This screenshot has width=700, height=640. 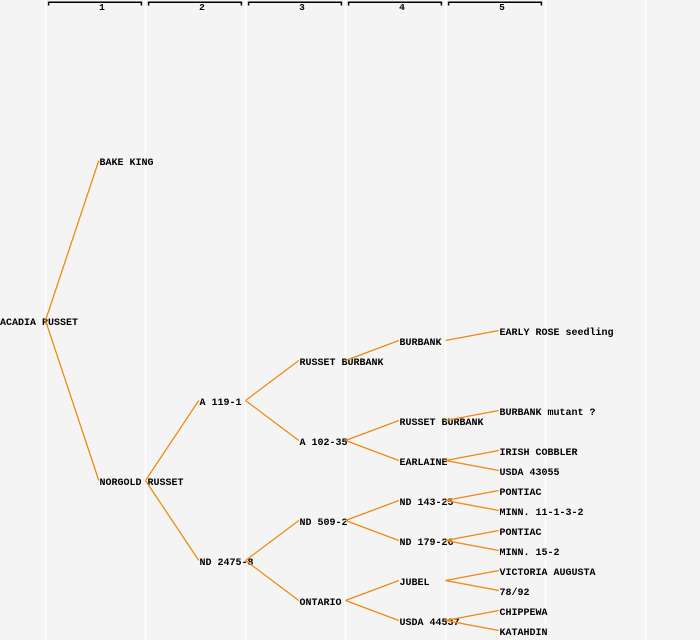 What do you see at coordinates (548, 573) in the screenshot?
I see `svg-text: VICTORIA AUGUSTA` at bounding box center [548, 573].